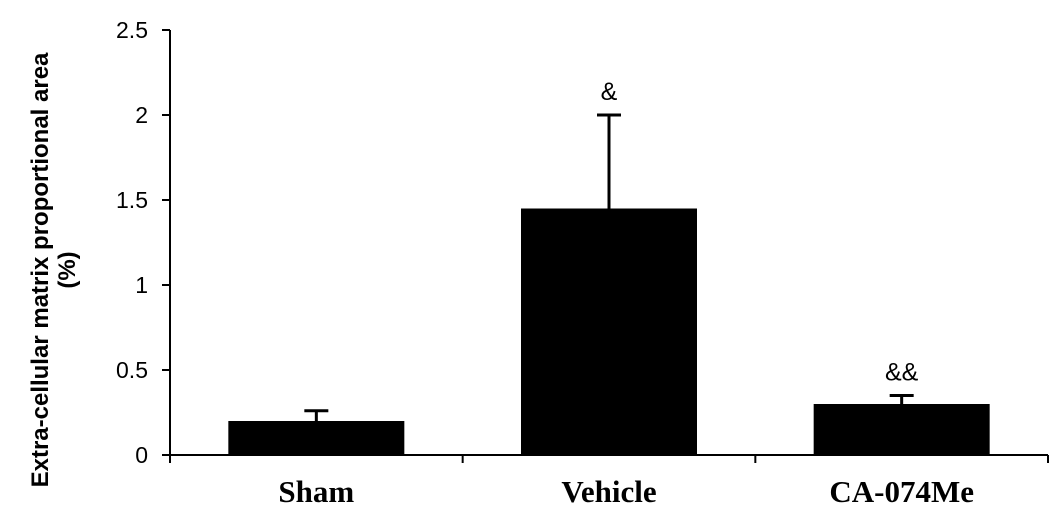  What do you see at coordinates (141, 115) in the screenshot?
I see `y-tick-label: 2` at bounding box center [141, 115].